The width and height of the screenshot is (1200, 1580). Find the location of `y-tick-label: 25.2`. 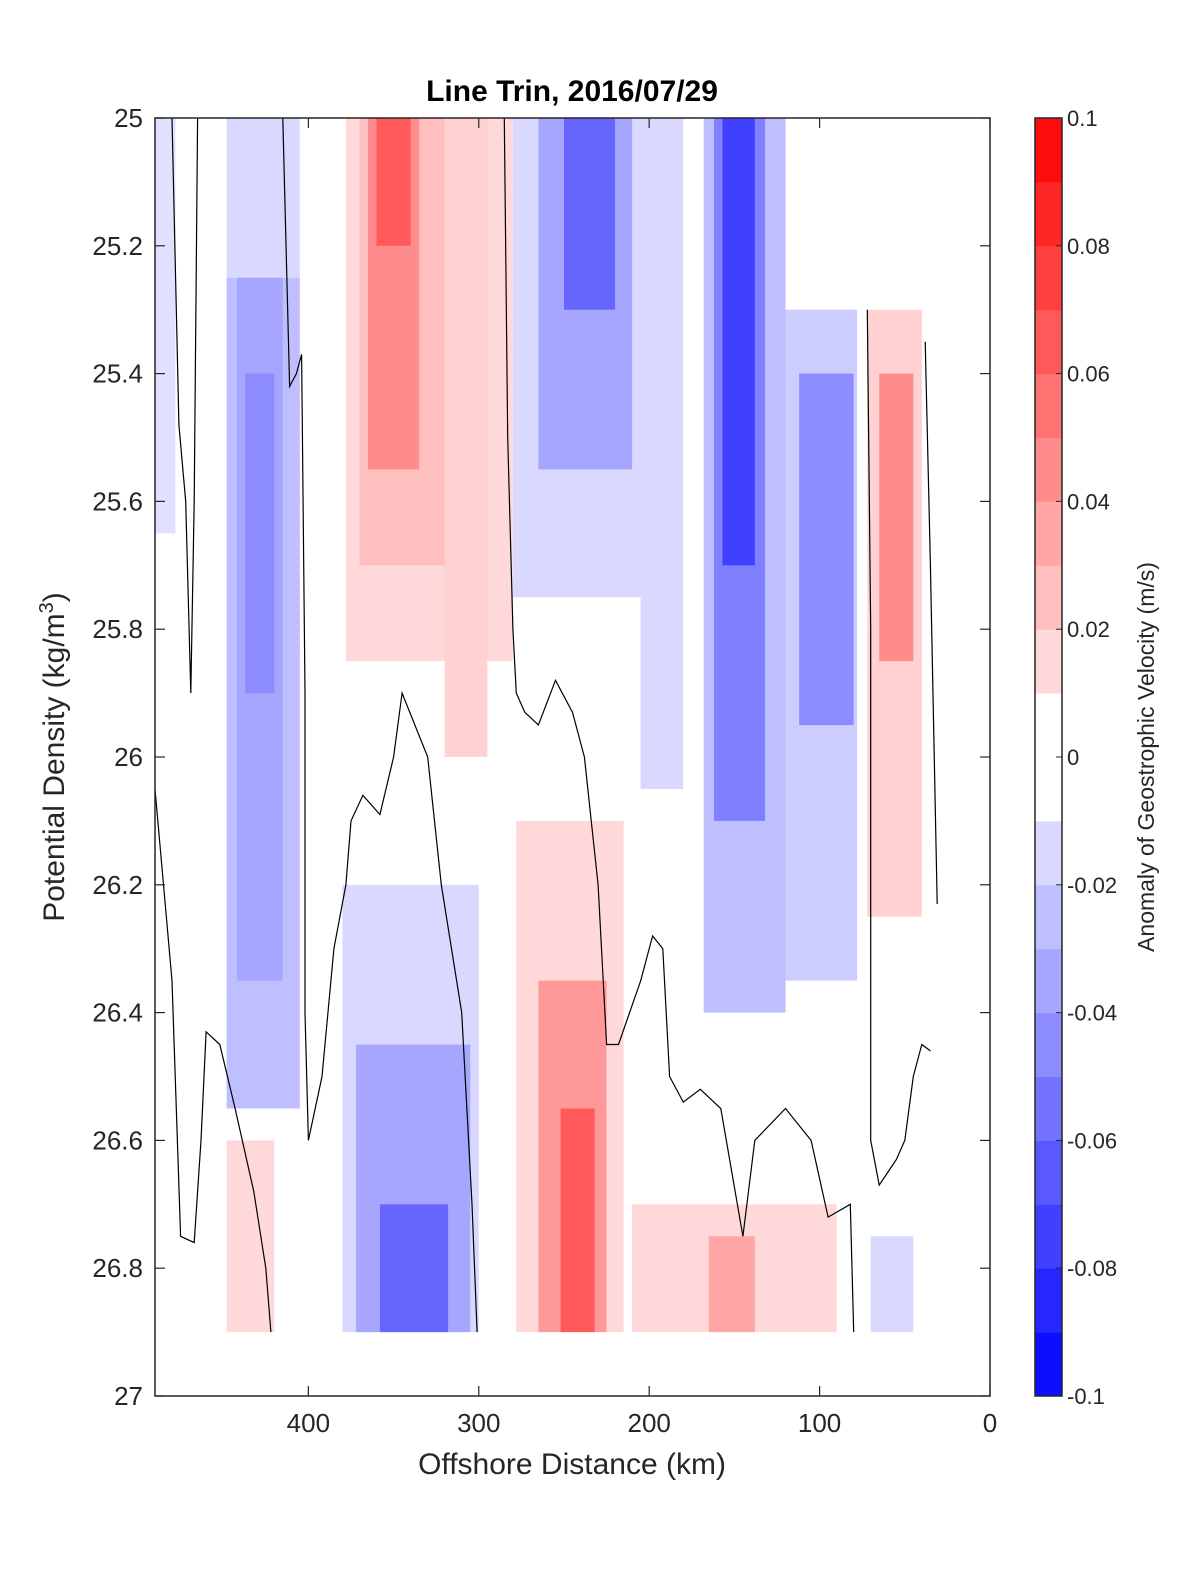

y-tick-label: 25.2 is located at coordinates (117, 246).